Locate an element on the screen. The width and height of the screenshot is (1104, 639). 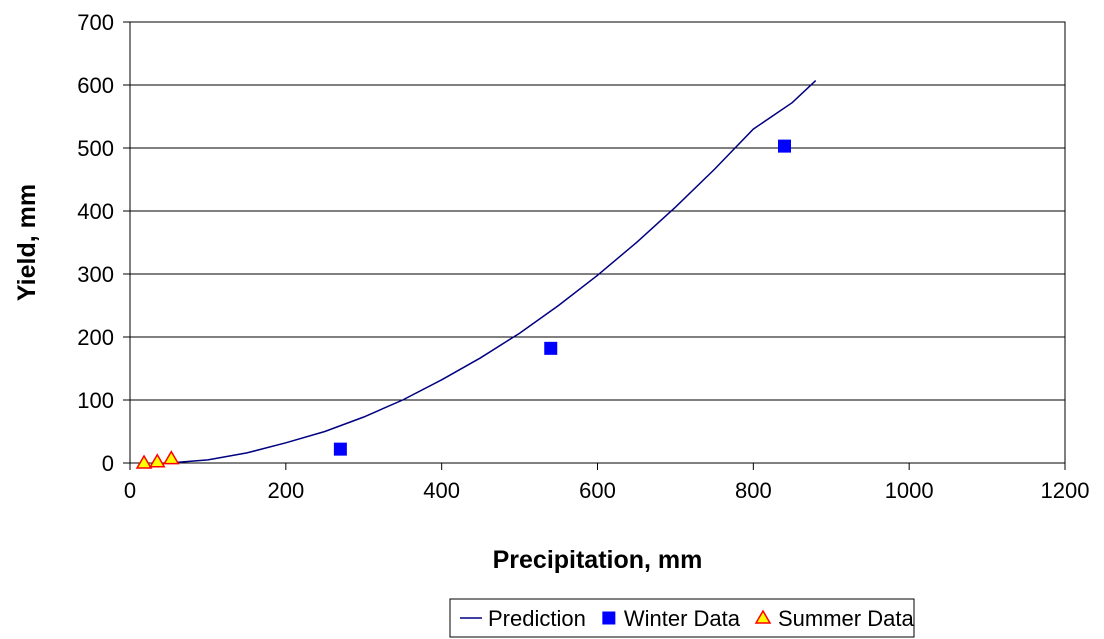
legend-label: Winter Data is located at coordinates (682, 618).